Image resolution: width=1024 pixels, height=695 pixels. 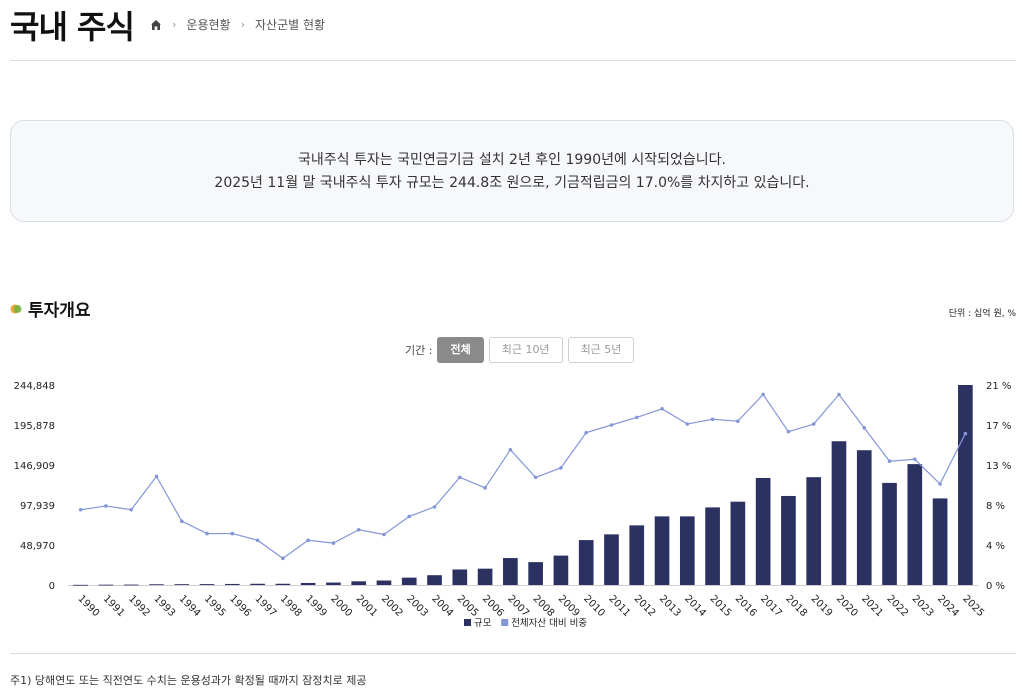 I want to click on x-tick-label: 2001, so click(x=367, y=606).